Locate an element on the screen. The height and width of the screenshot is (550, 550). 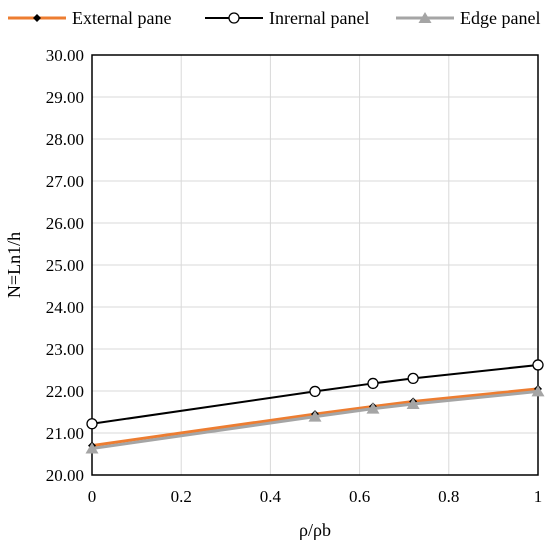
y-tick-label: 28.00 is located at coordinates (65, 139).